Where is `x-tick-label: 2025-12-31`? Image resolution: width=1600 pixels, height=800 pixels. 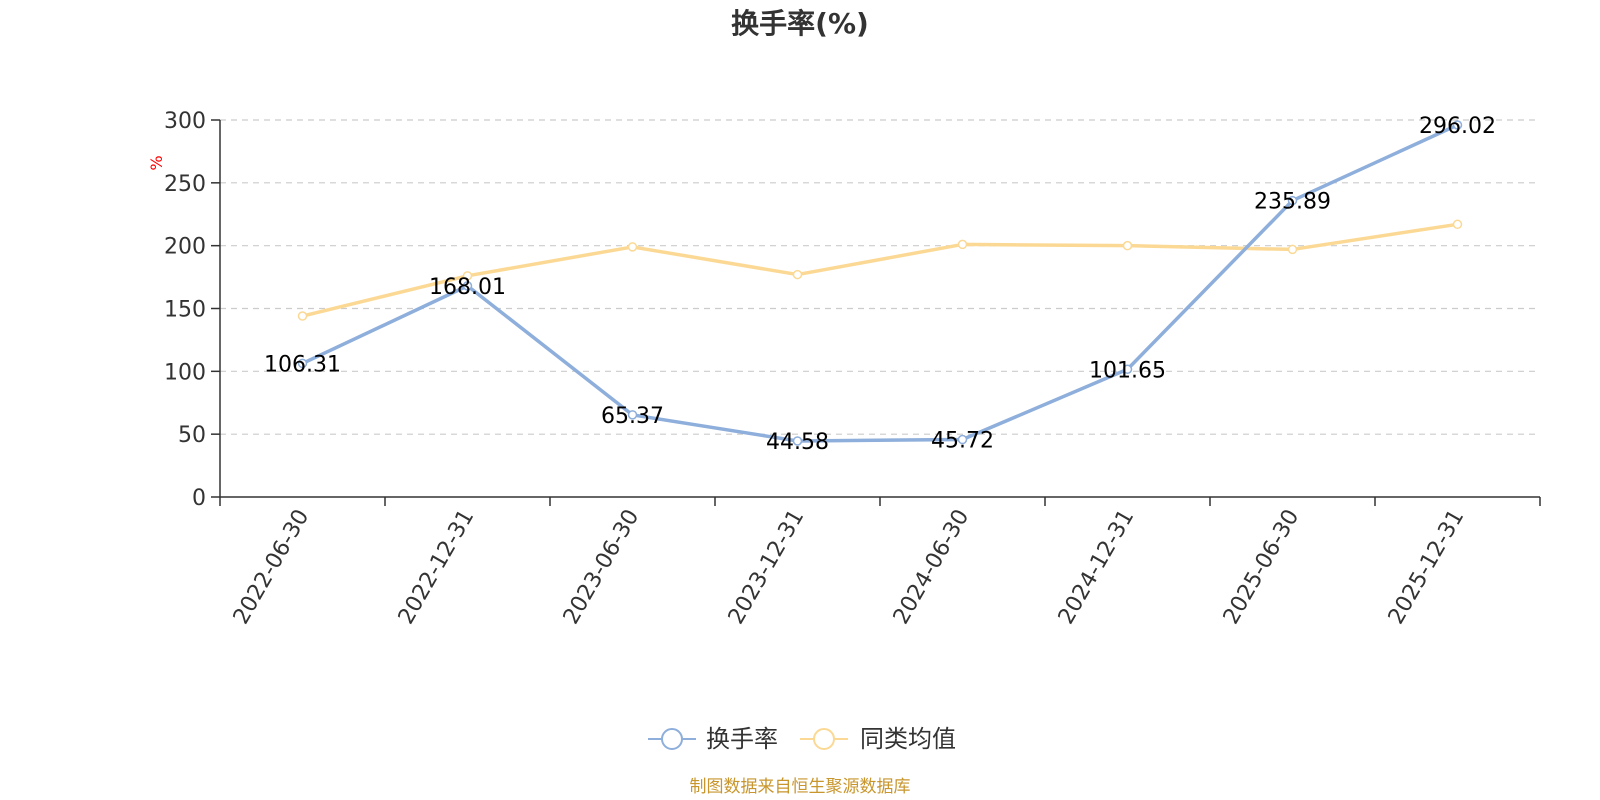
x-tick-label: 2025-12-31 is located at coordinates (1427, 566).